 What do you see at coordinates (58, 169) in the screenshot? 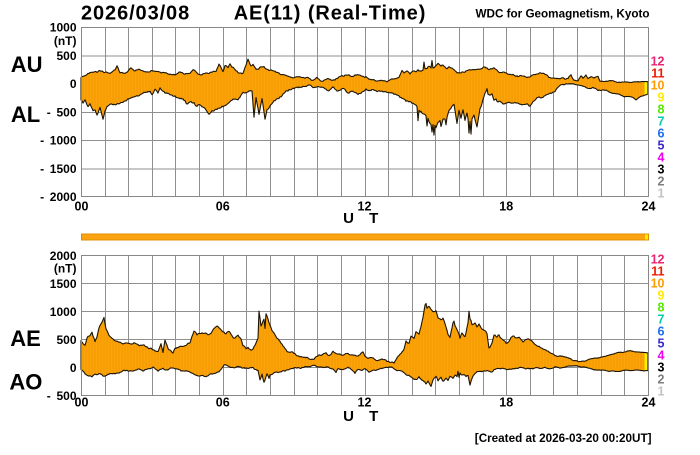
I see `svg-text: - 1500` at bounding box center [58, 169].